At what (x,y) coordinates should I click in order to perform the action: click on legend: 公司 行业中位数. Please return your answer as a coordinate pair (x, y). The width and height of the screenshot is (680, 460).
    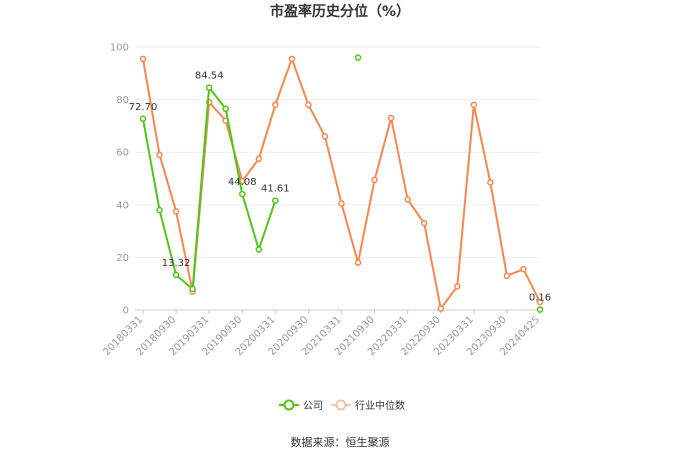
    Looking at the image, I should click on (342, 405).